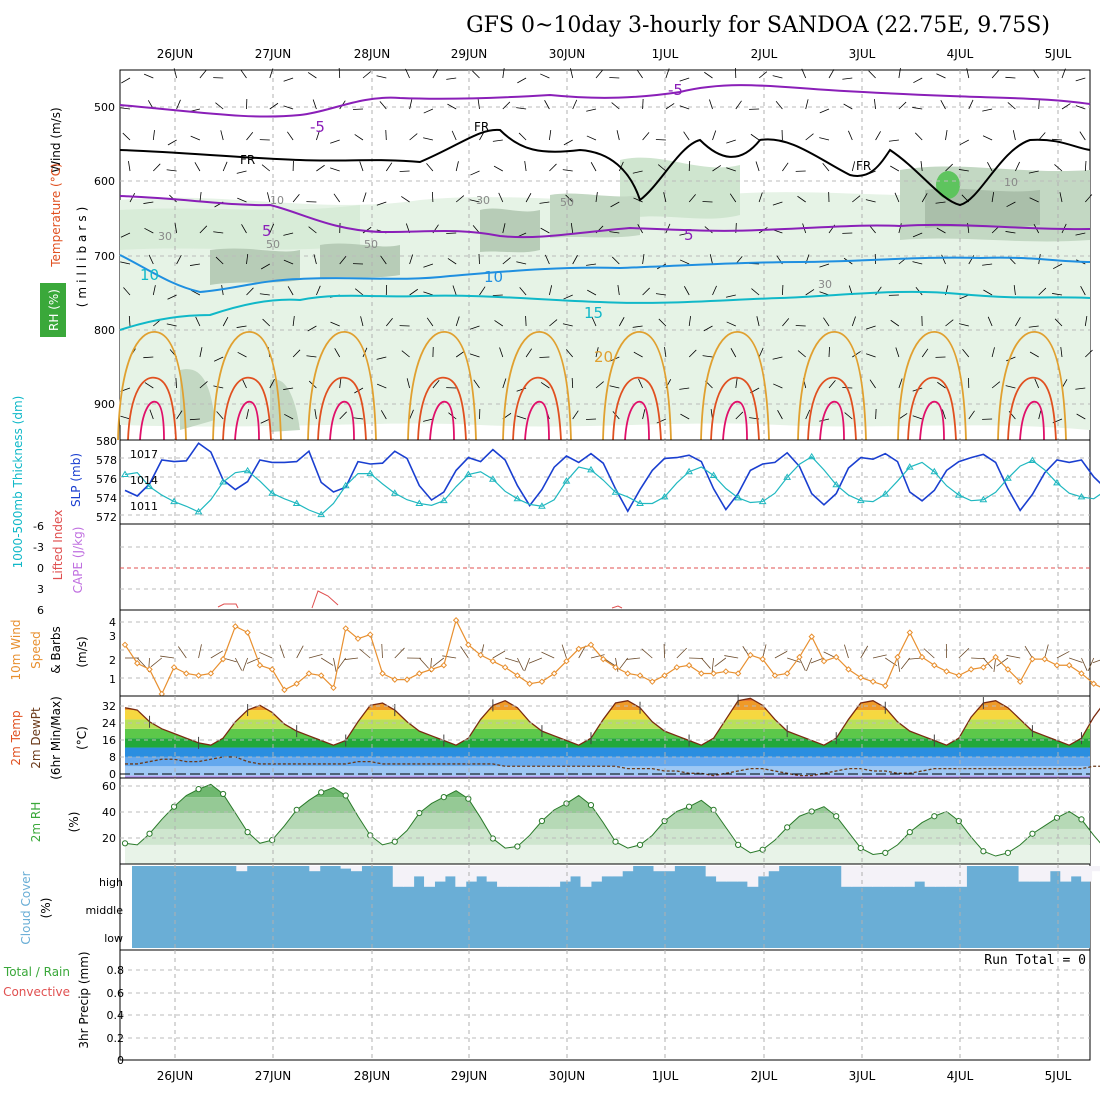 Image resolution: width=1100 pixels, height=1100 pixels. What do you see at coordinates (612, 657) in the screenshot?
I see `surface-wind-barbs` at bounding box center [612, 657].